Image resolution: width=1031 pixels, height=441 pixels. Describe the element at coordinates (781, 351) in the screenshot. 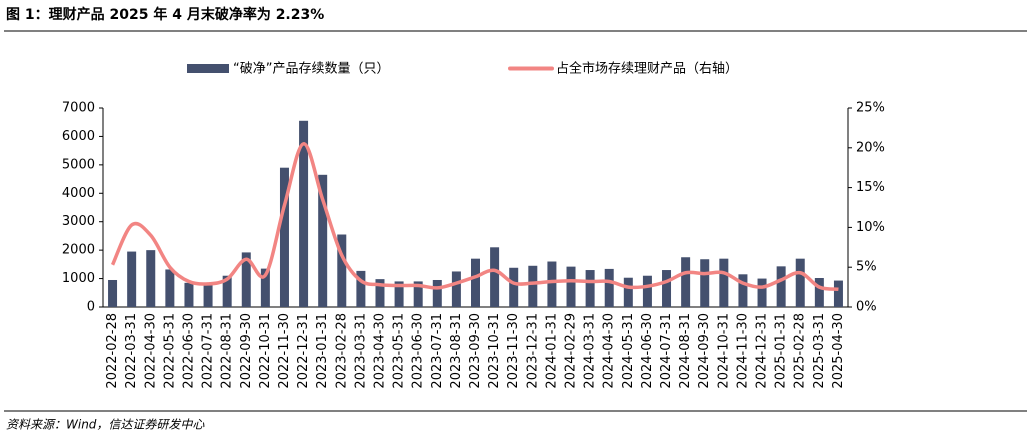

I see `x-tick-label: 2025-01-31` at that location.